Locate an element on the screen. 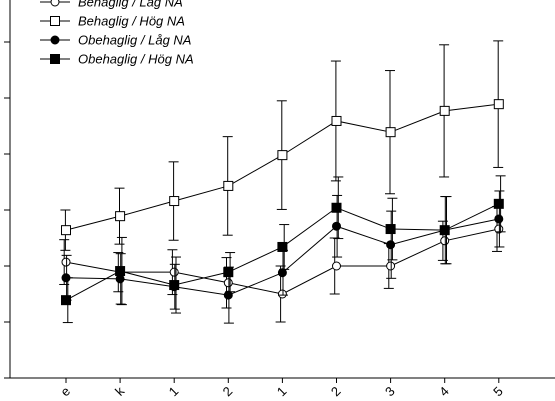  x-tick-label: e is located at coordinates (65, 392).